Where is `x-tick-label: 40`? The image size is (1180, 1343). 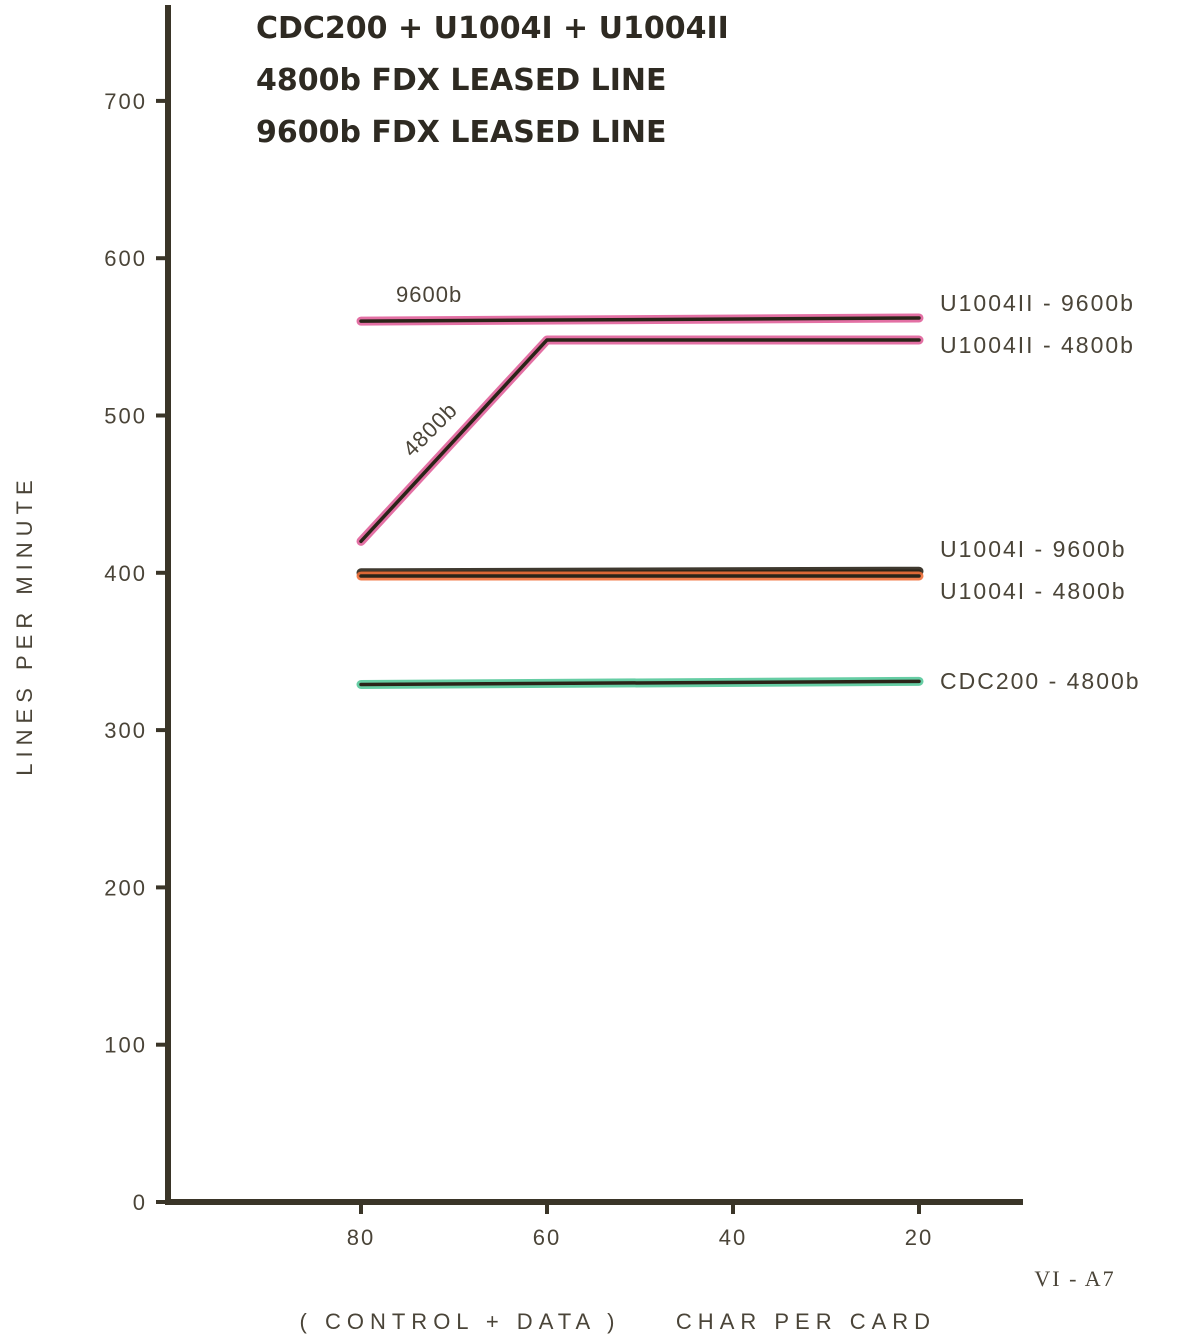 x-tick-label: 40 is located at coordinates (733, 1237).